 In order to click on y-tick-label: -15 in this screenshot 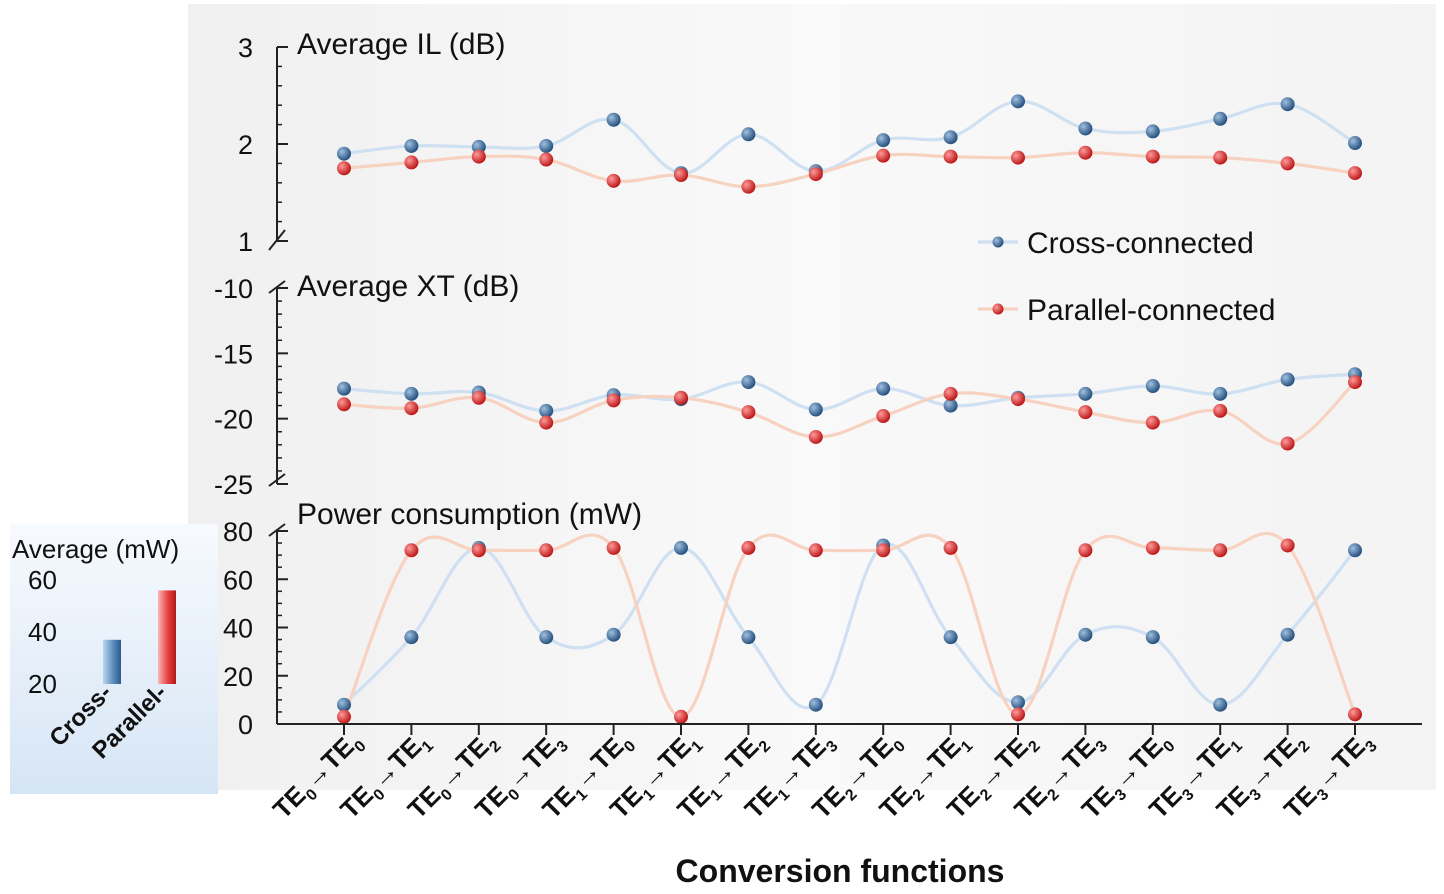, I will do `click(233, 354)`.